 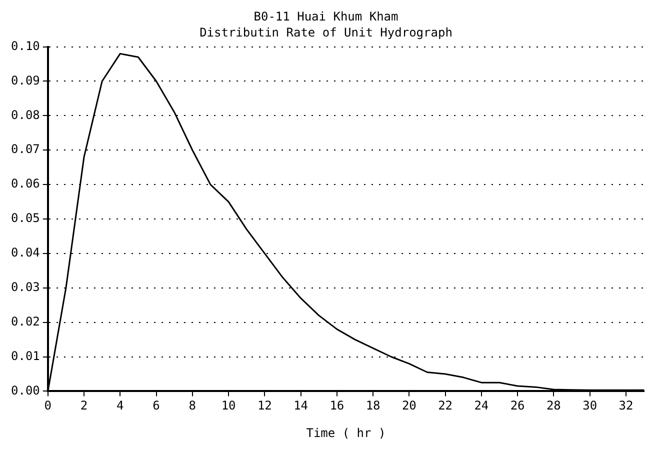 What do you see at coordinates (84, 405) in the screenshot?
I see `x-tick-label: 2` at bounding box center [84, 405].